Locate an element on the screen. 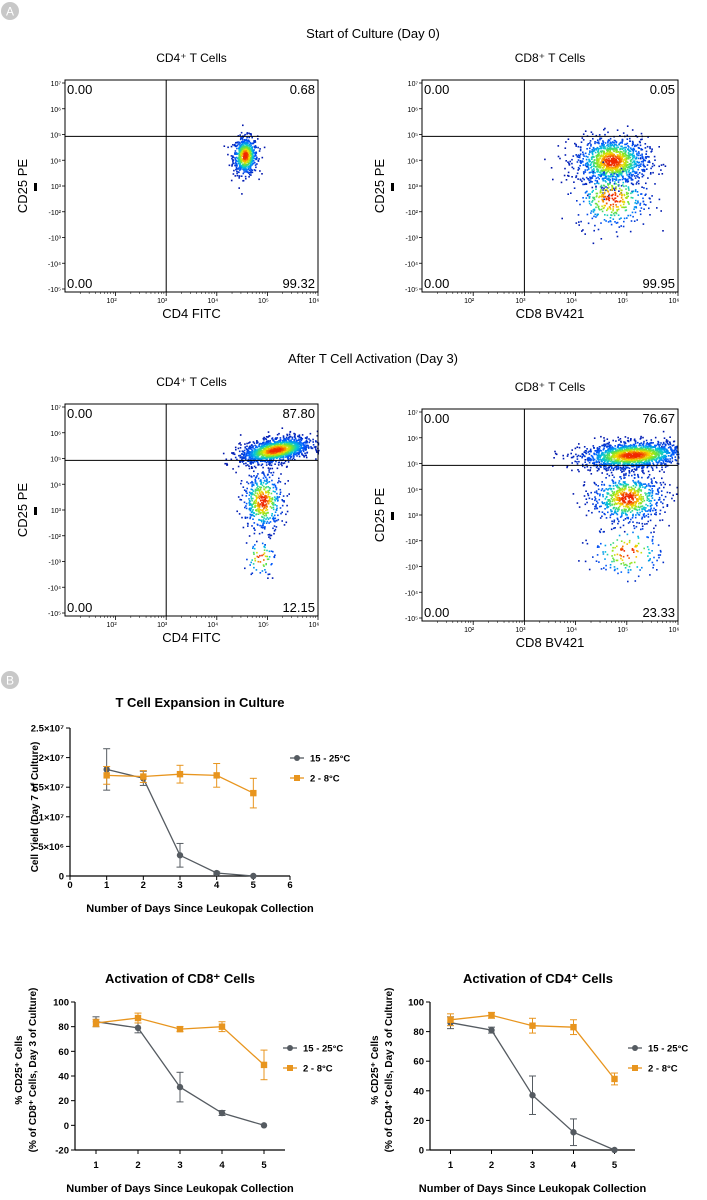 The width and height of the screenshot is (707, 1200). x-tick-label: 10⁵ is located at coordinates (263, 301).